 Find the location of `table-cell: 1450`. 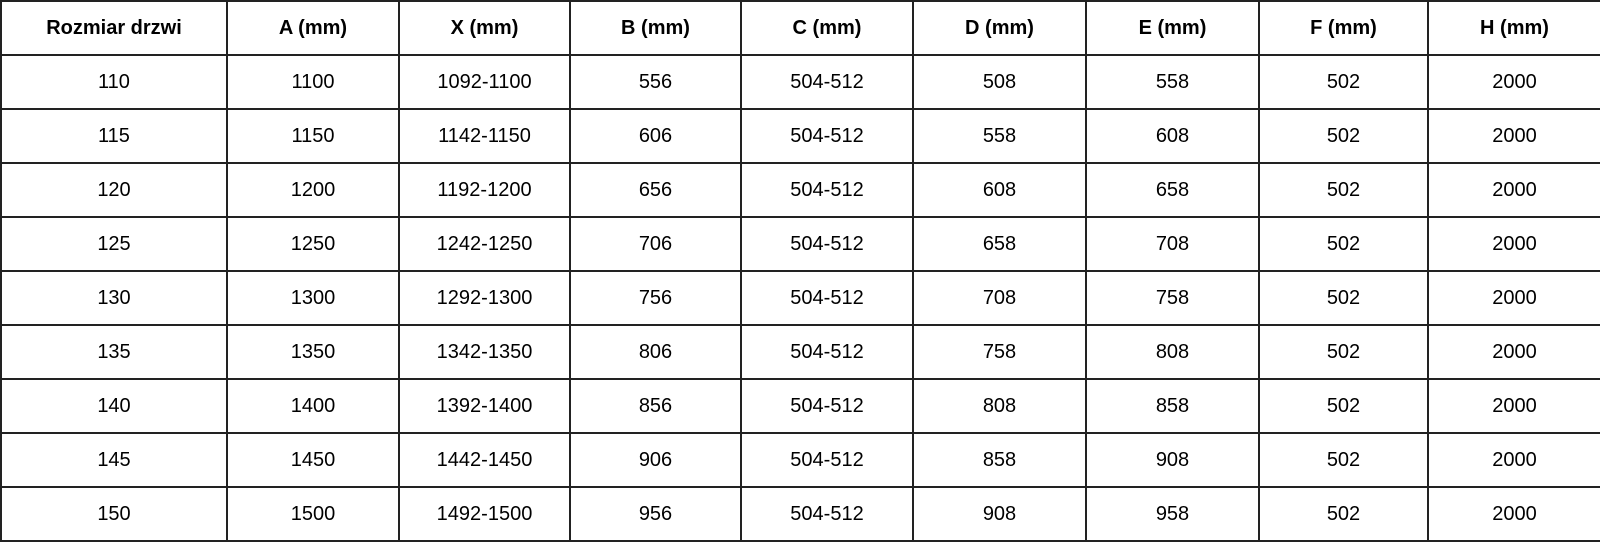

table-cell: 1450 is located at coordinates (313, 460).